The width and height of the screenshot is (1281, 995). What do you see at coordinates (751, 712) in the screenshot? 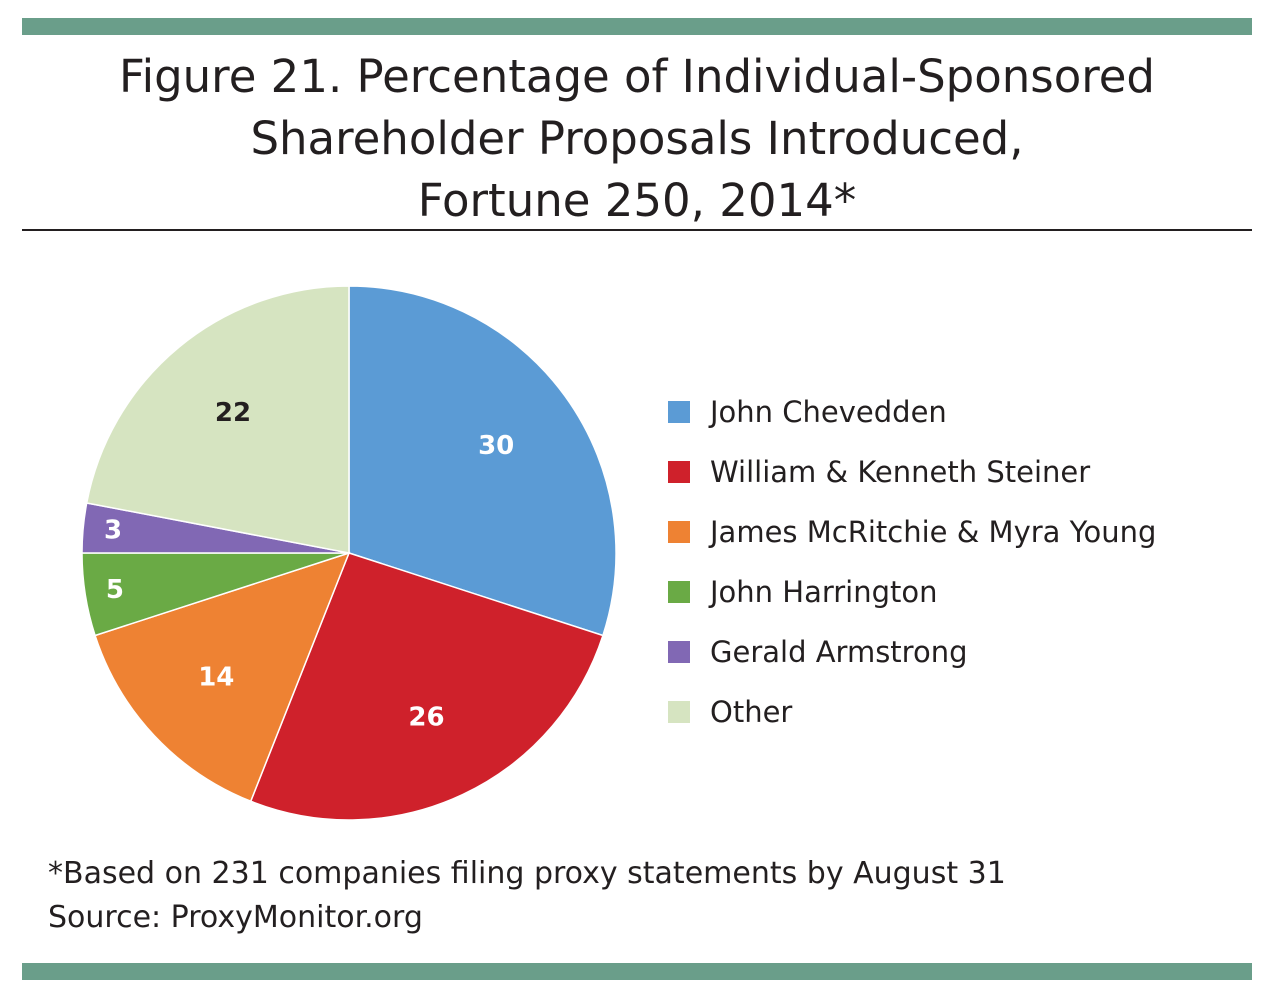
I see `legend-label: Other` at bounding box center [751, 712].